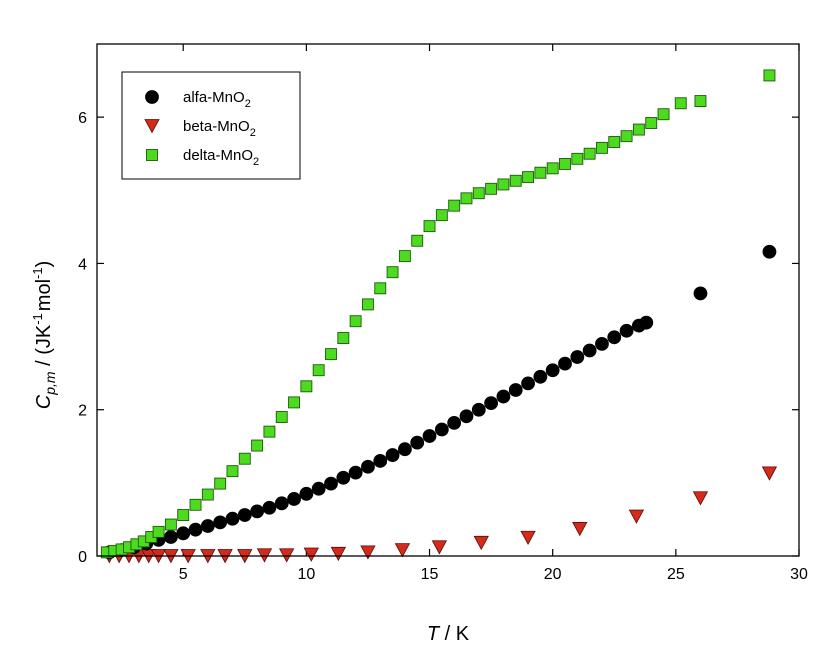 The height and width of the screenshot is (646, 835). What do you see at coordinates (306, 574) in the screenshot?
I see `x-tick-label: 10` at bounding box center [306, 574].